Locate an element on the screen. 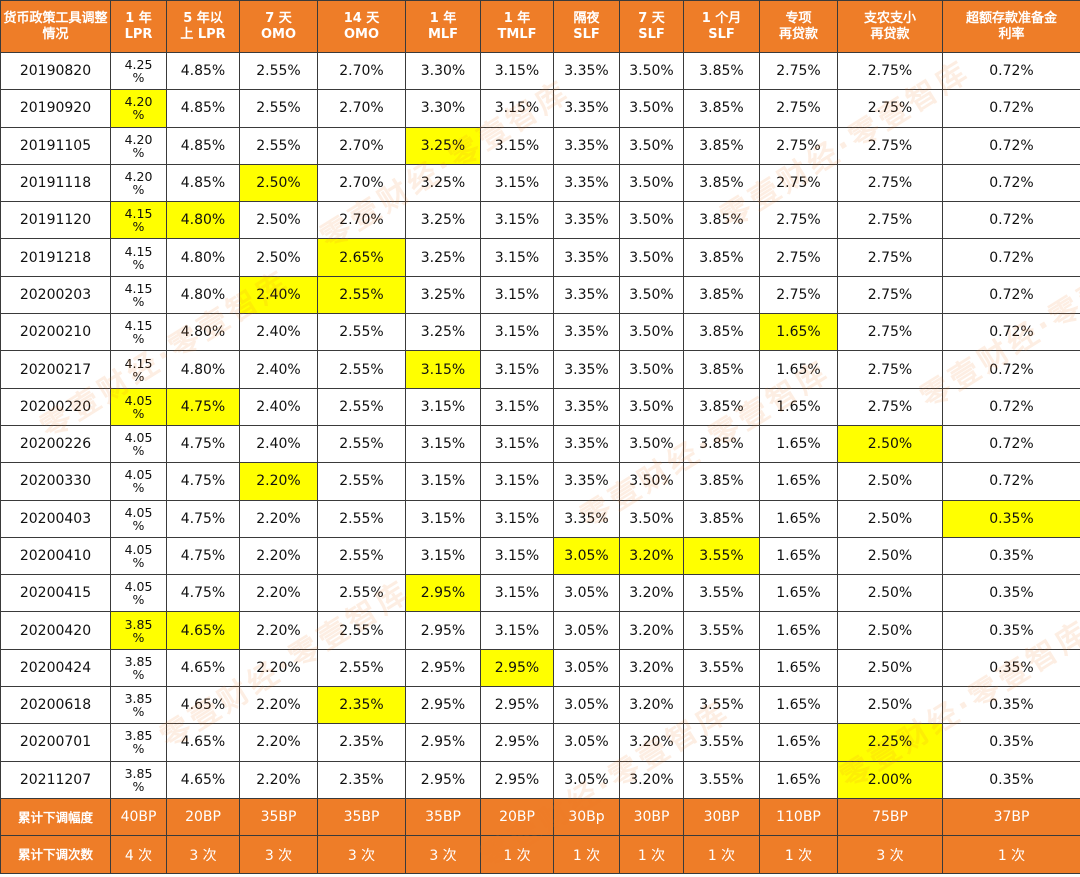  summary-cell: 30BP is located at coordinates (652, 817).